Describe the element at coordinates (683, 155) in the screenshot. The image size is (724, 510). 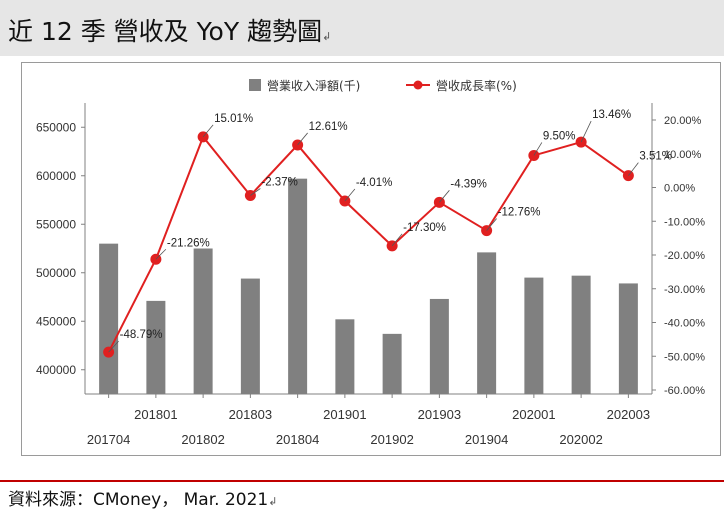
I see `right-tick-label-1: 10.00%` at that location.